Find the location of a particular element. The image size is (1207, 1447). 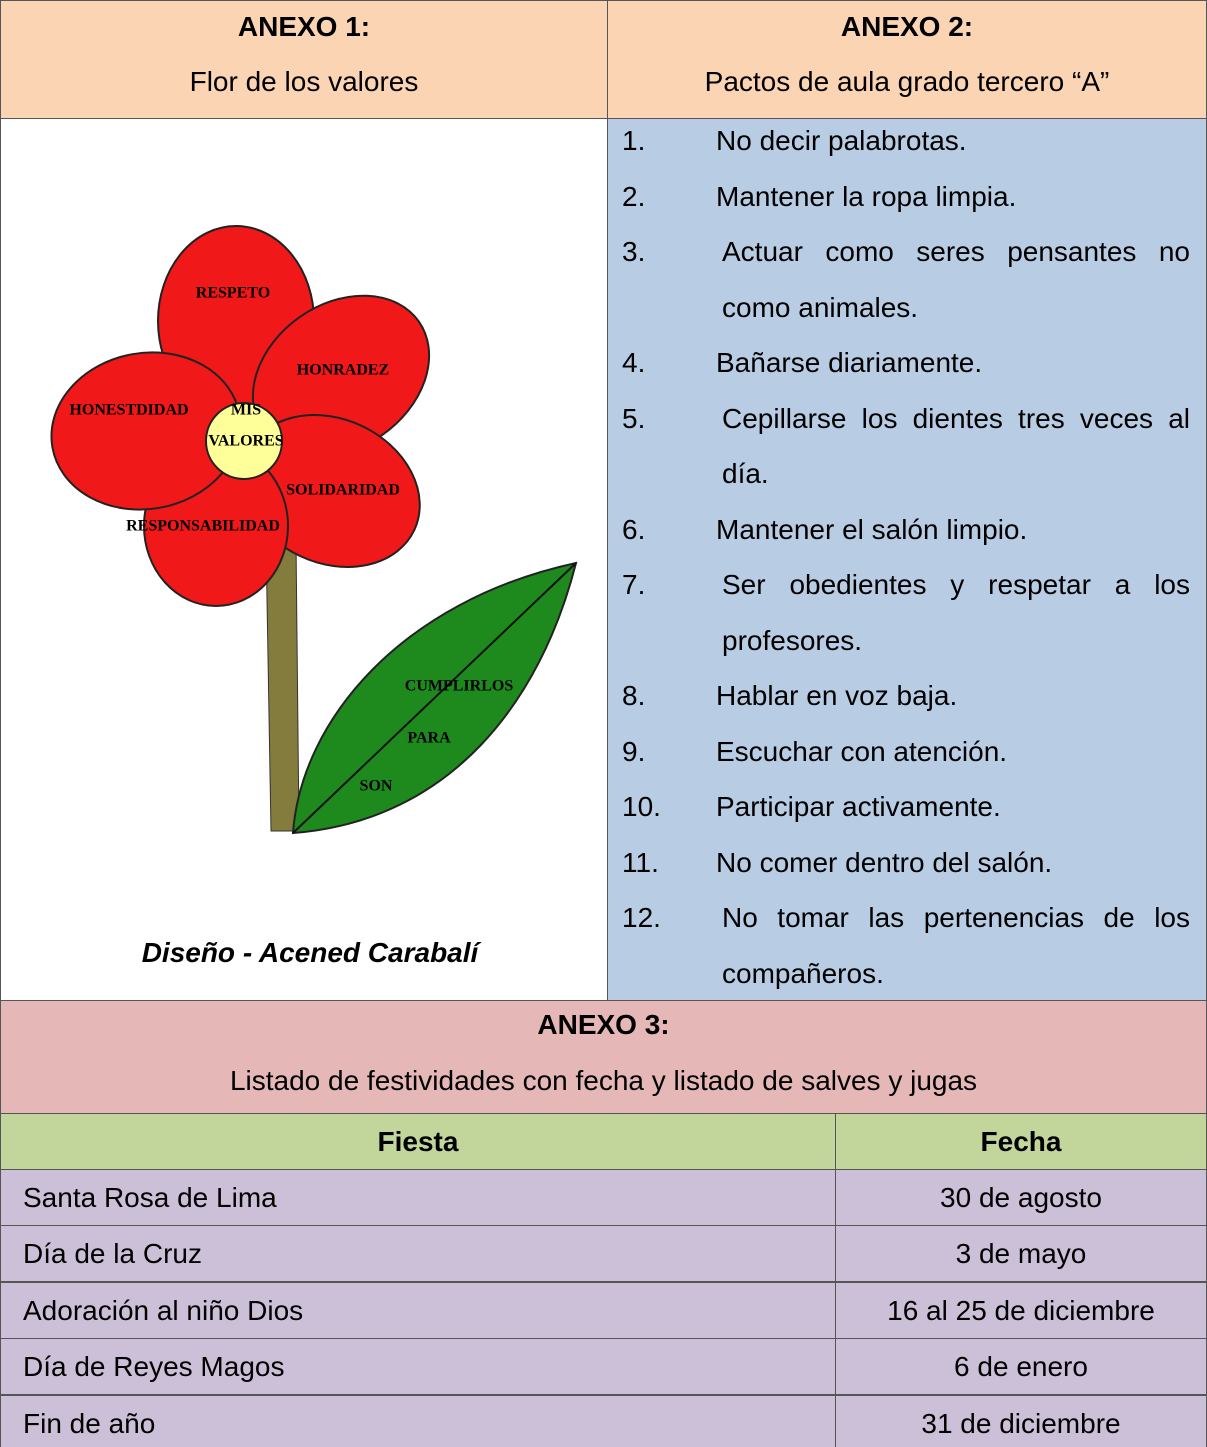

flower-label: RESPONSABILIDAD is located at coordinates (203, 526).